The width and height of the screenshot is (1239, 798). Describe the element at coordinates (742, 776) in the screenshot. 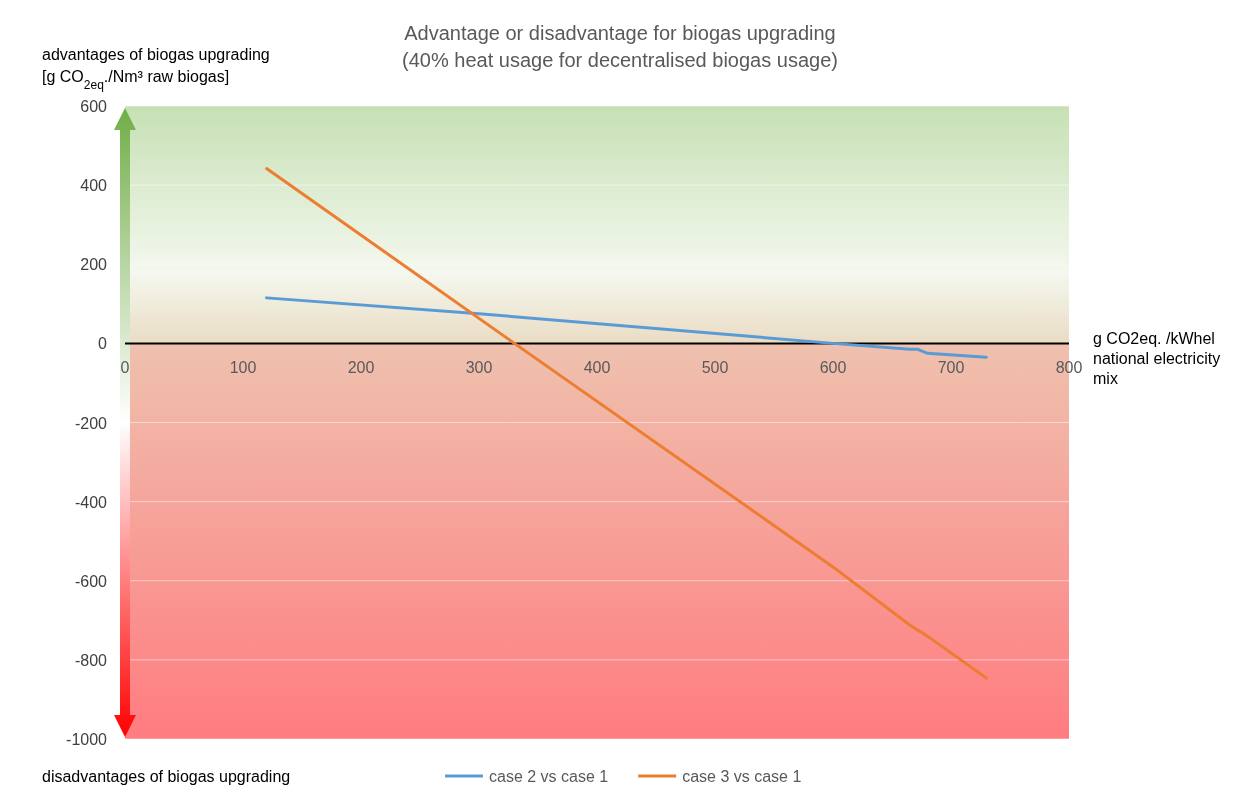

I see `legend-label: case 3 vs case 1` at that location.